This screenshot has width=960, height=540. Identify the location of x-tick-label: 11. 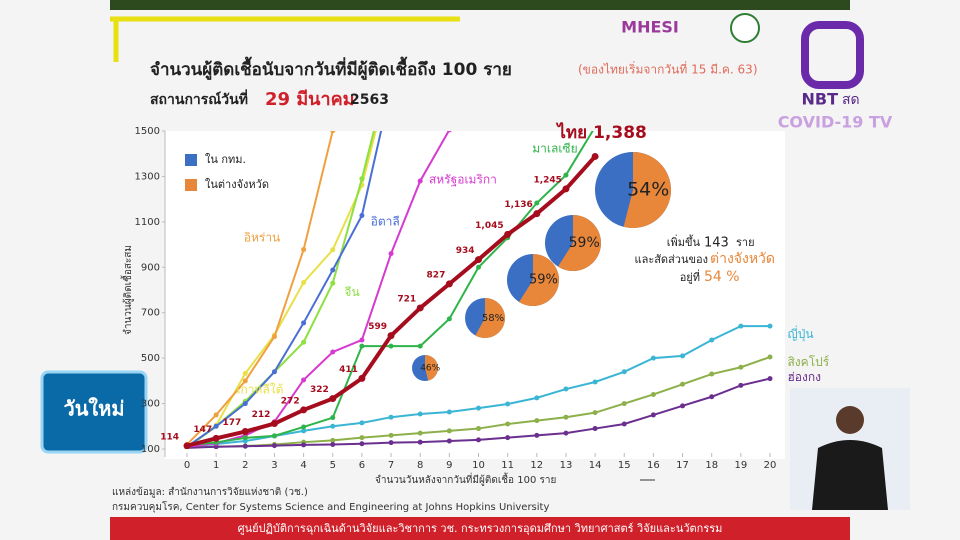
(507, 465).